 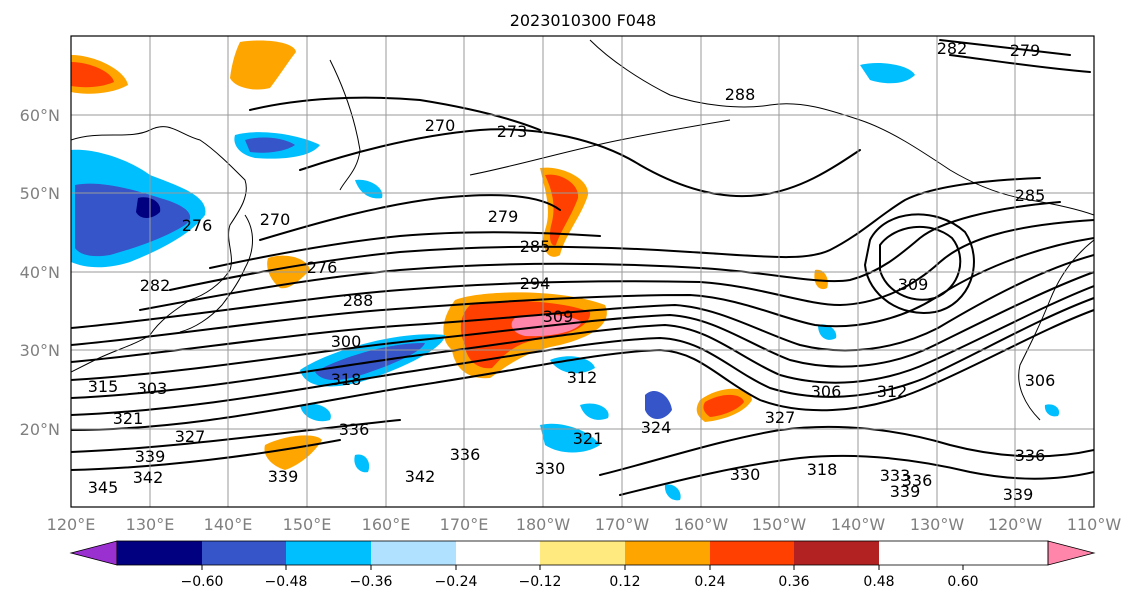 I want to click on coastline-aleutians, so click(x=600, y=147).